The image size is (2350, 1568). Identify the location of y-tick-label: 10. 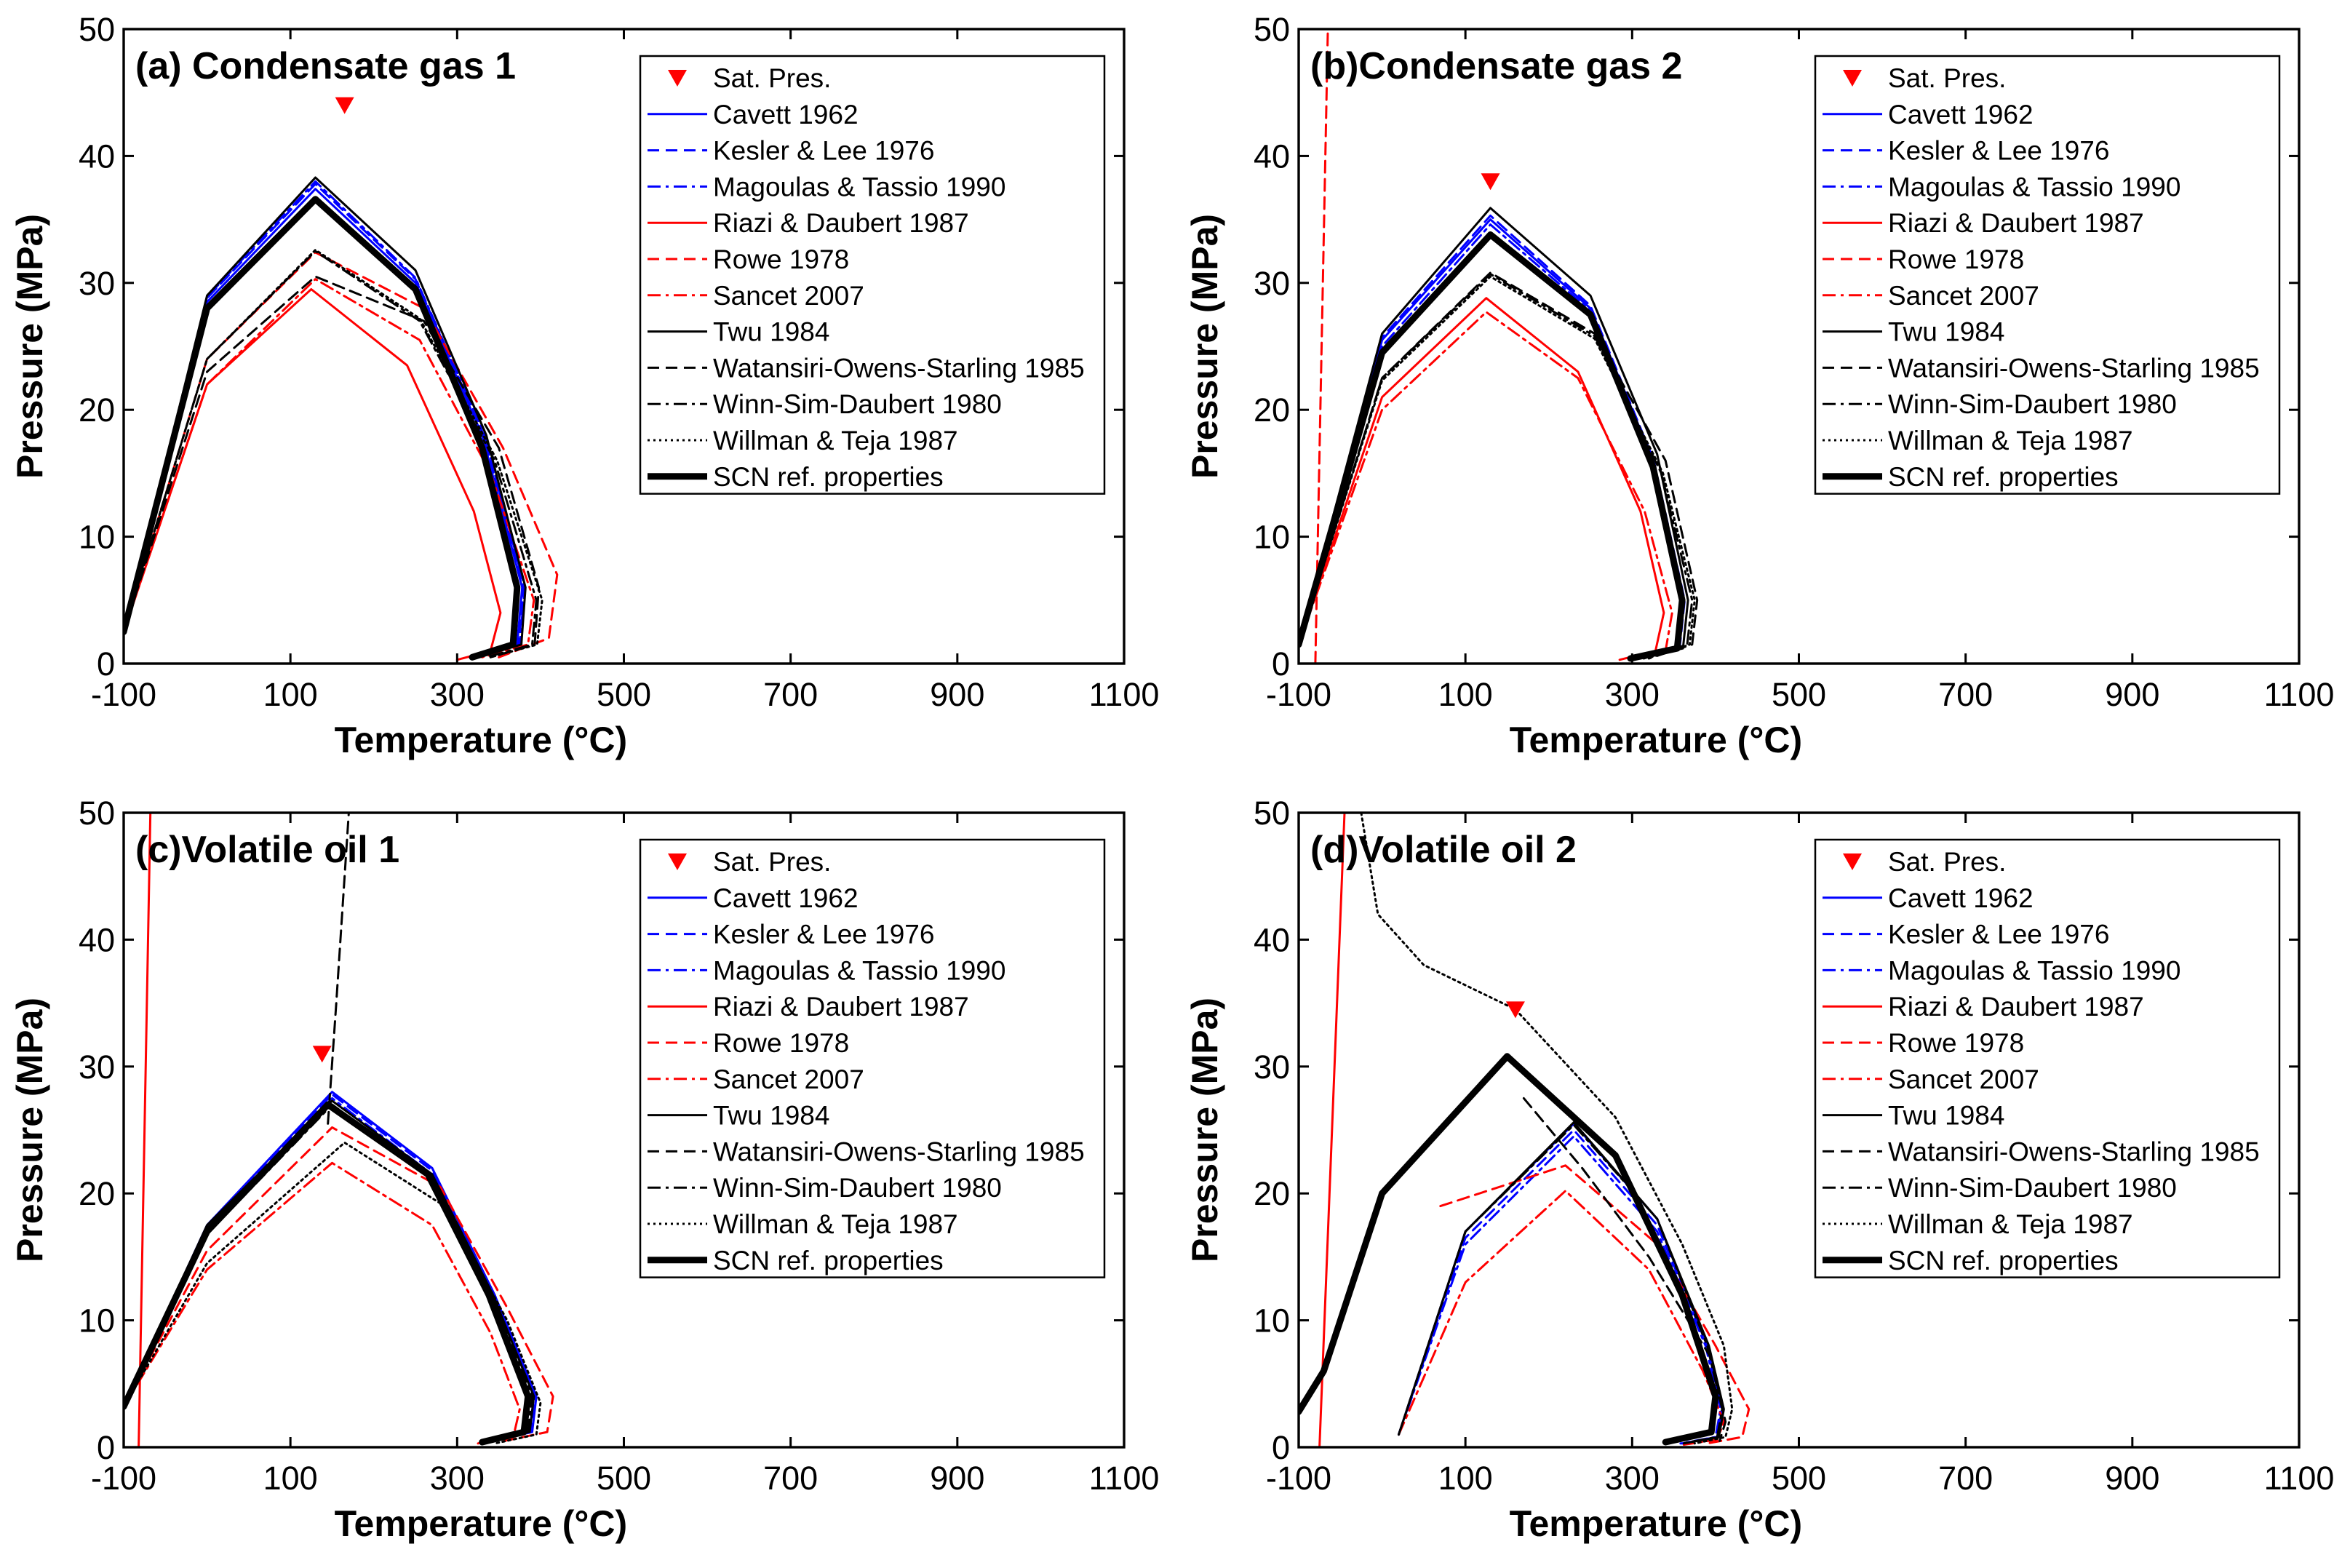
(97, 1321).